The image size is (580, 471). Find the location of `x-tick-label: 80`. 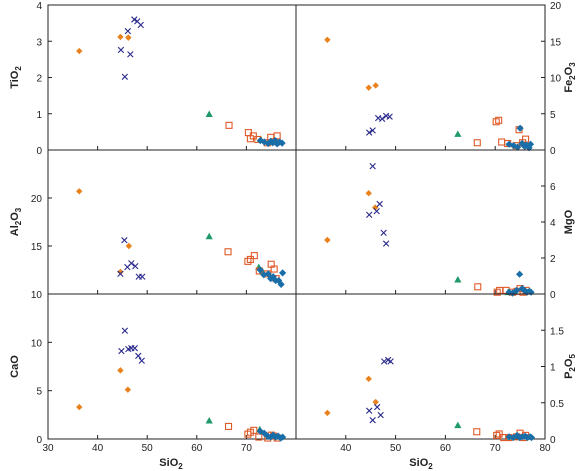

x-tick-label: 80 is located at coordinates (545, 448).